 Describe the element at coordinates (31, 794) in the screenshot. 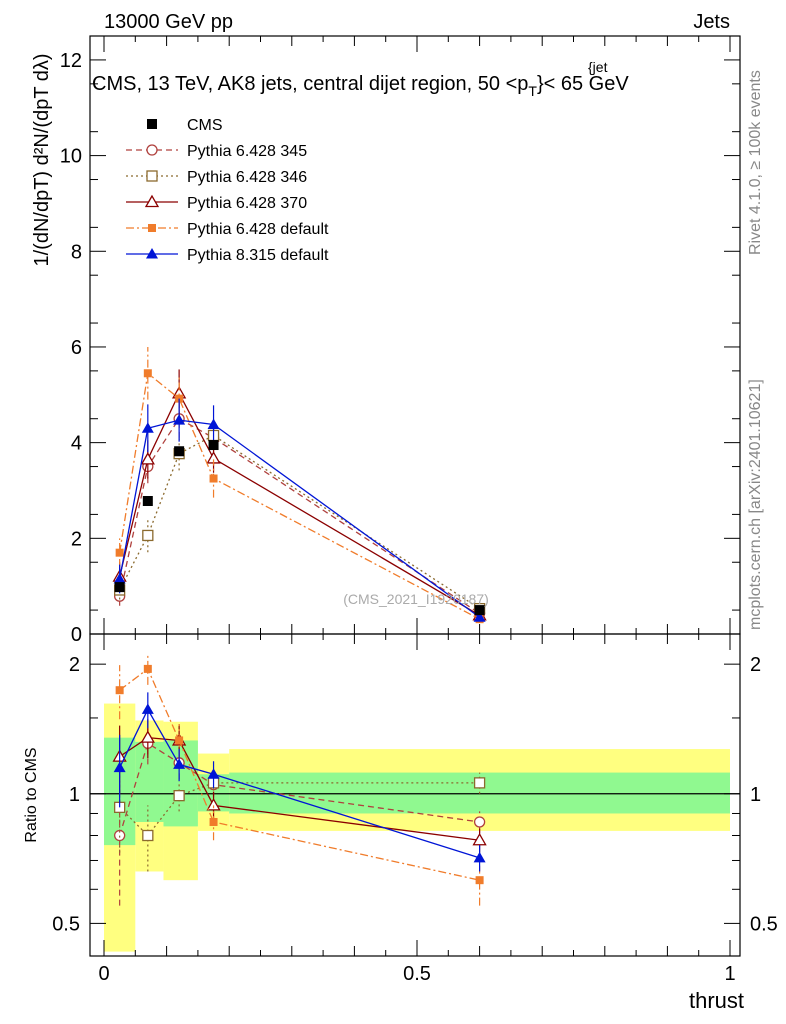

I see `y-axis-label-ratio: Ratio to CMS` at that location.